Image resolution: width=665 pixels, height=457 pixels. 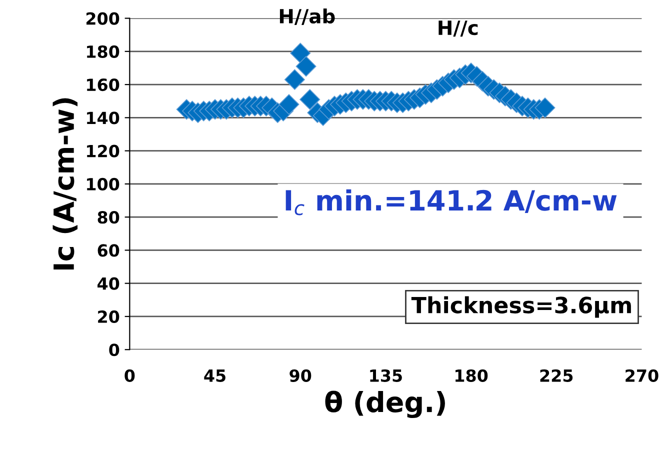 What do you see at coordinates (215, 376) in the screenshot?
I see `x-tick-label: 45` at bounding box center [215, 376].